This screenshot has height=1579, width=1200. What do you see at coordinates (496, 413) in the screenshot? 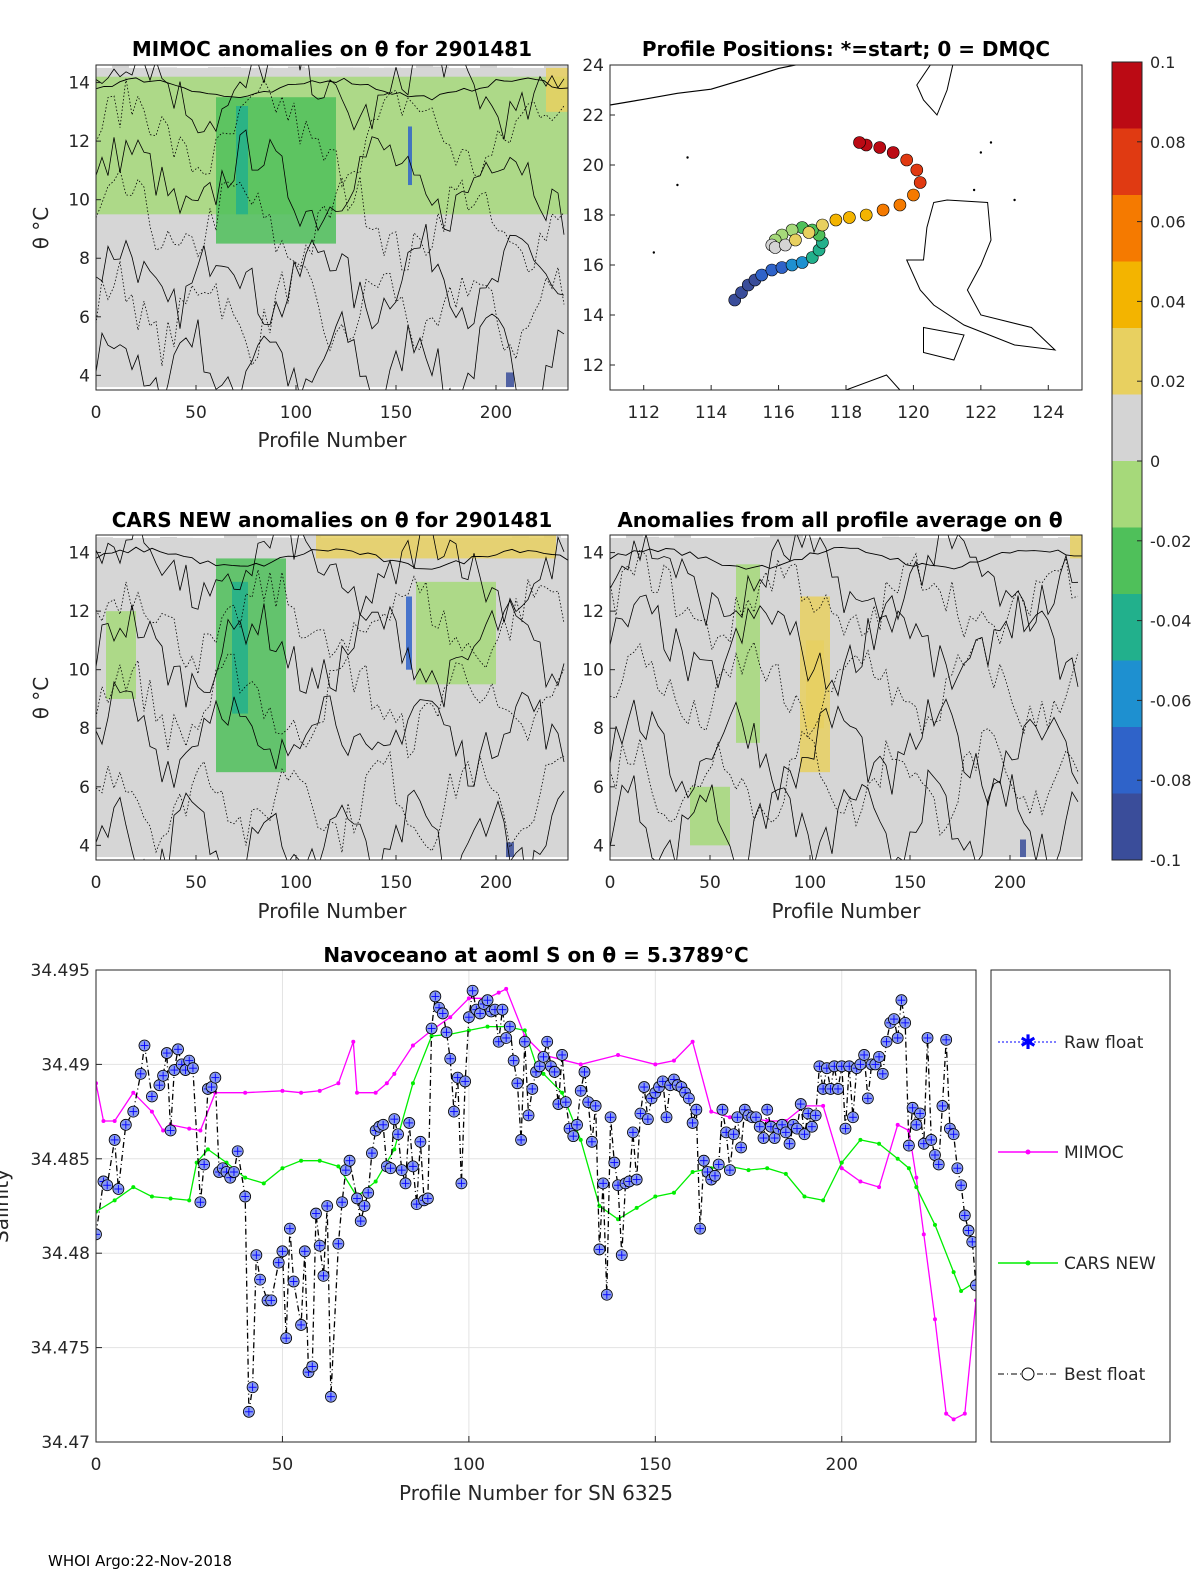
I see `x-tick-label: 200` at bounding box center [496, 413].